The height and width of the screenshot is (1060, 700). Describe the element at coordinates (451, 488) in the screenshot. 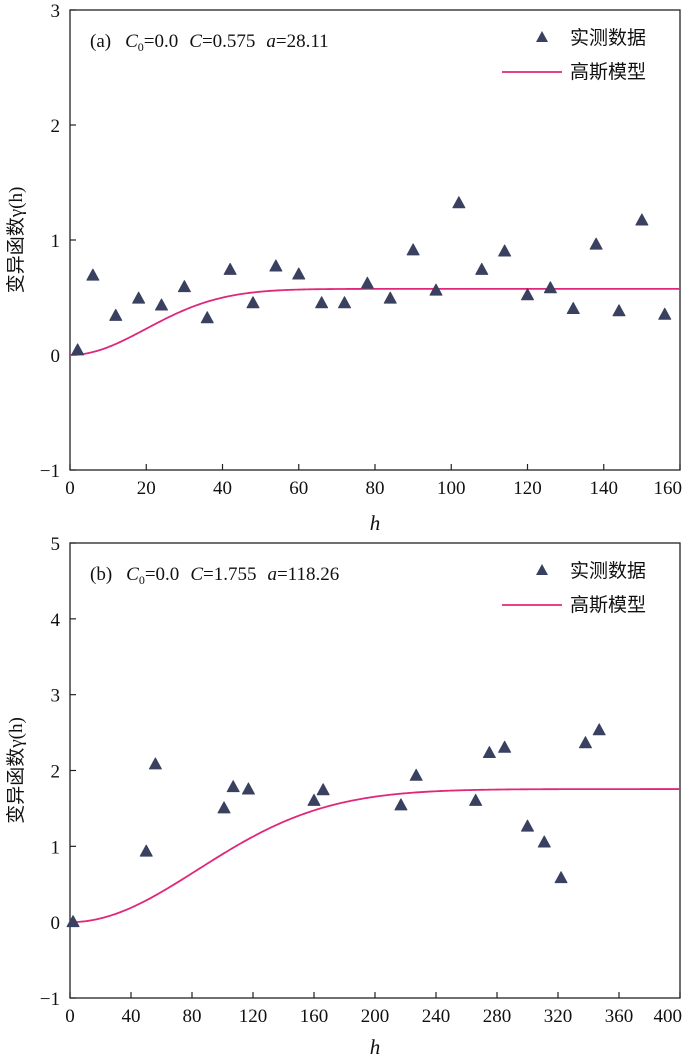

I see `x-tick-label: 100` at that location.